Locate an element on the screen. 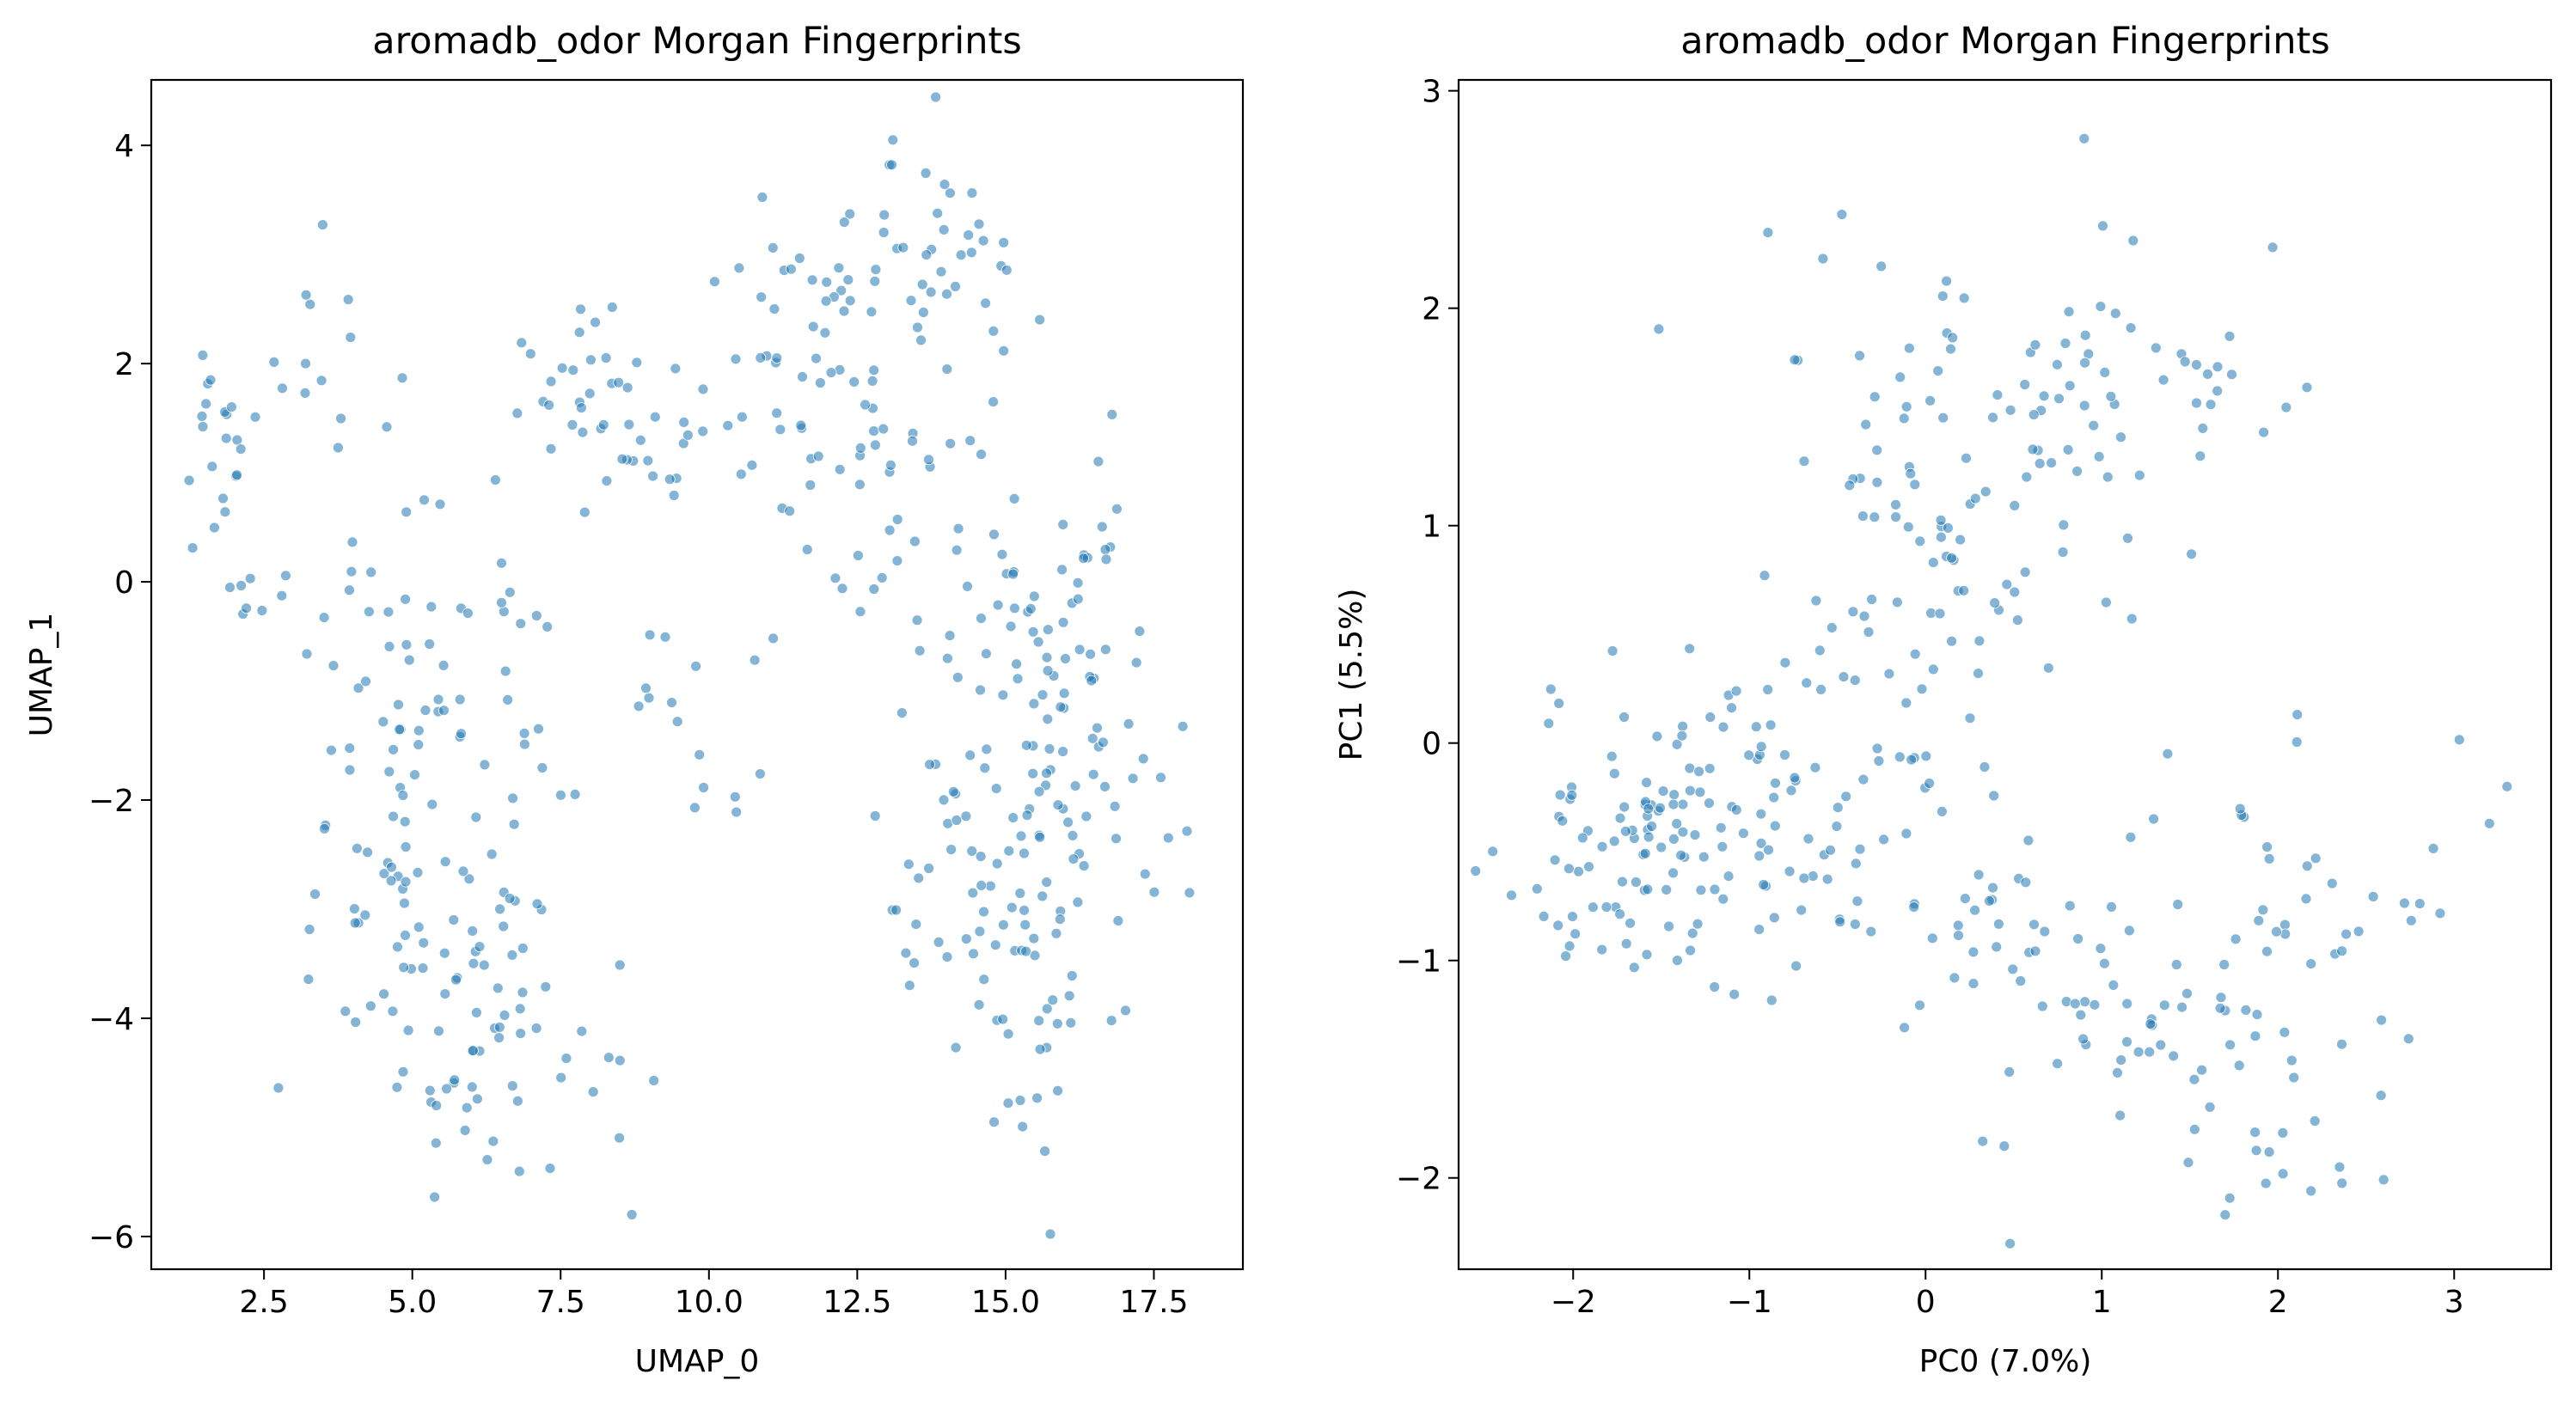 The height and width of the screenshot is (1405, 2576). umap-y-axis-label: UMAP_1 is located at coordinates (41, 675).